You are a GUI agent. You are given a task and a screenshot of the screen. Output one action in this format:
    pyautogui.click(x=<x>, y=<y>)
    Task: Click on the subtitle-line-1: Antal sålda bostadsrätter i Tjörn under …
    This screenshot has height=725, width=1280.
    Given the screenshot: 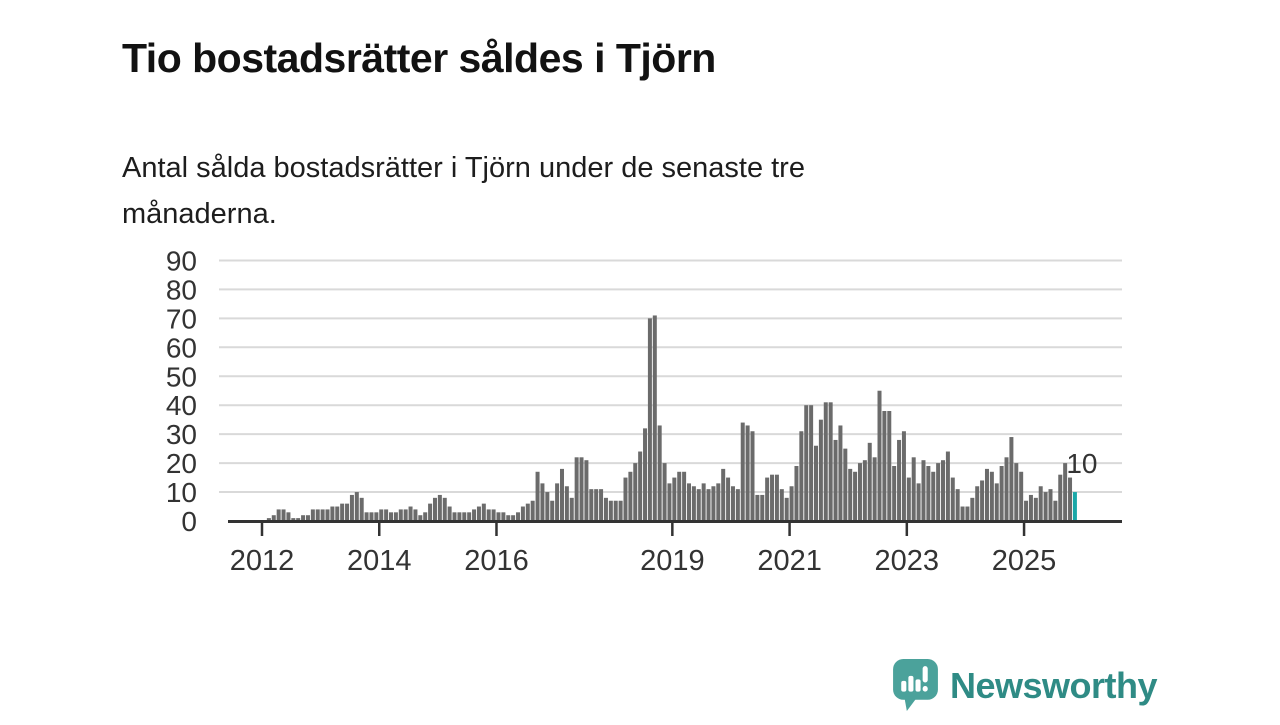 What is the action you would take?
    pyautogui.click(x=463, y=168)
    